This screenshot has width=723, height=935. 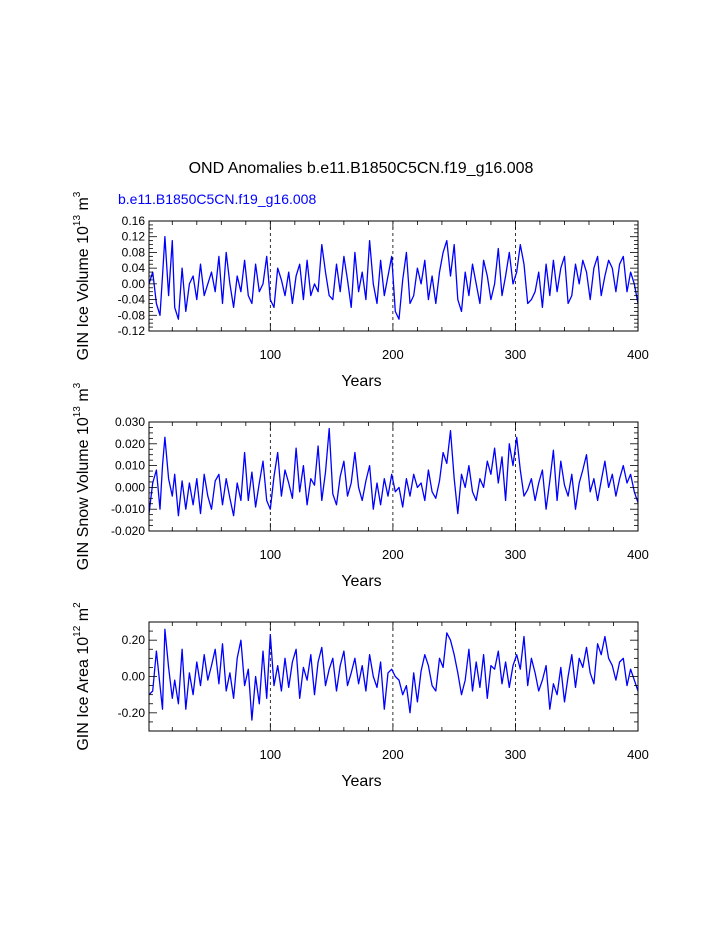 I want to click on y-tick-label: 0.12, so click(x=134, y=237).